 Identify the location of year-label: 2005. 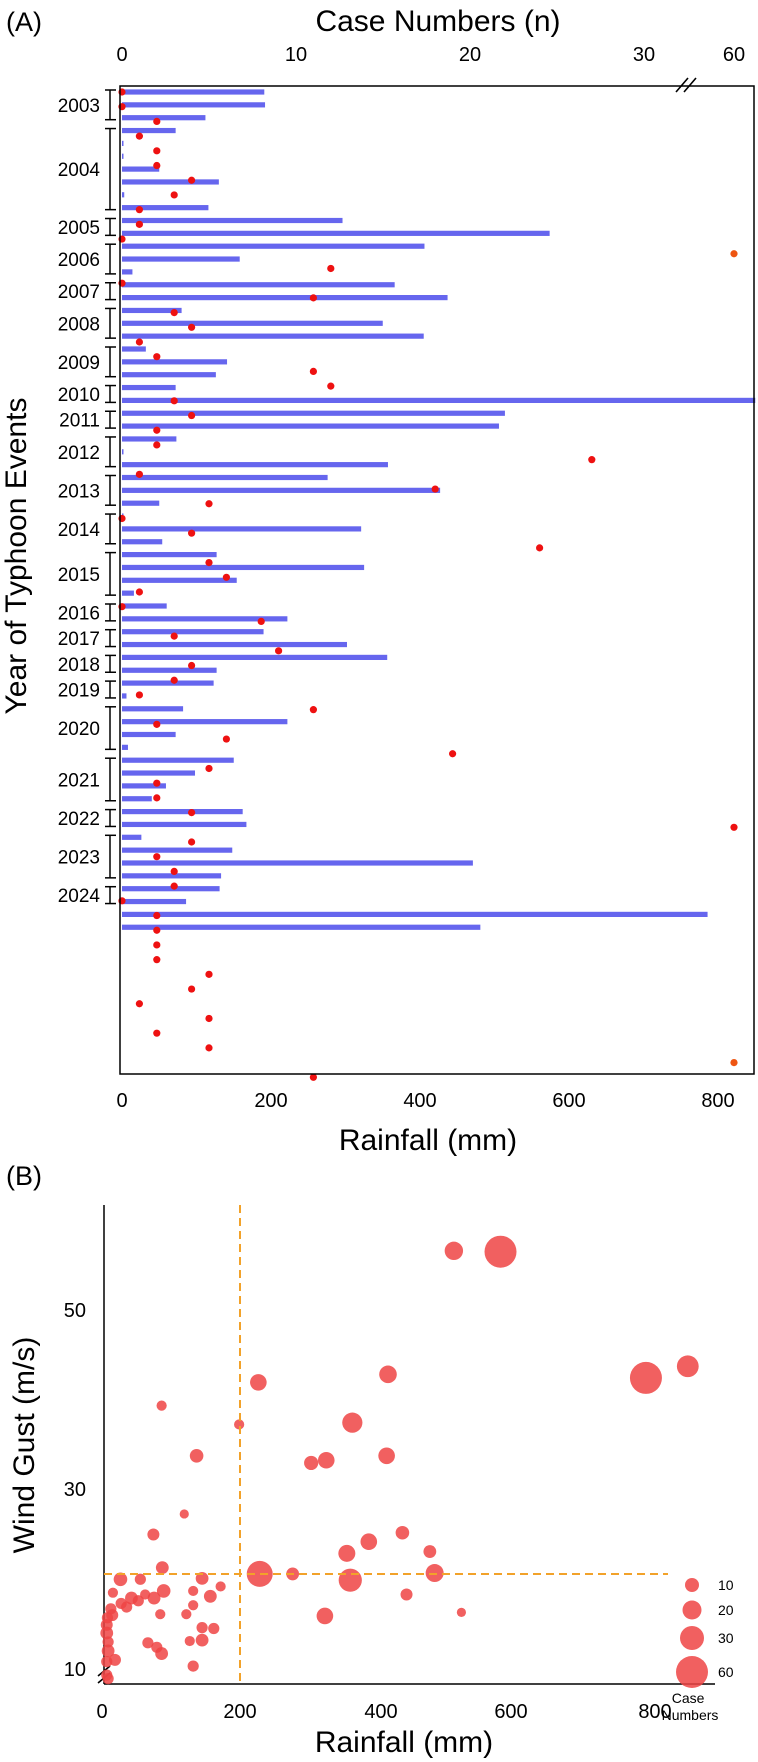
(79, 228).